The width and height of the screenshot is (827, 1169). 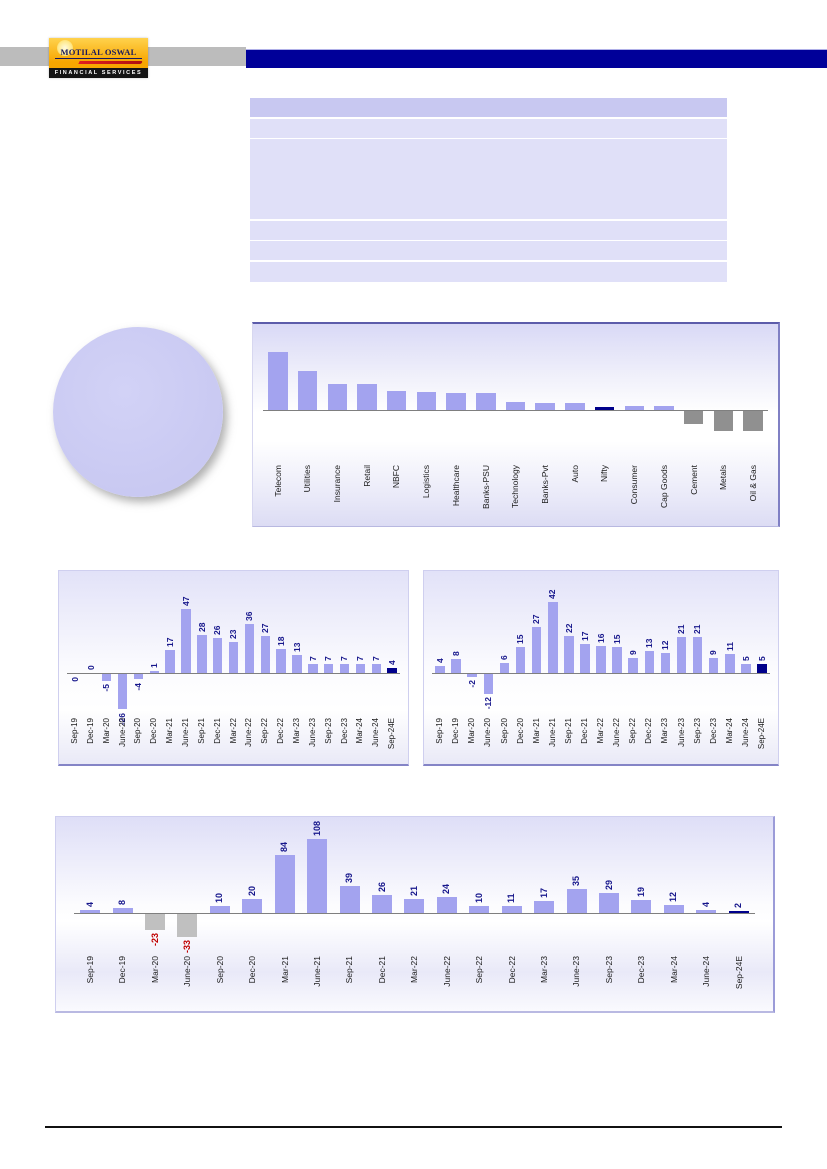 What do you see at coordinates (576, 971) in the screenshot?
I see `category-label: June-23` at bounding box center [576, 971].